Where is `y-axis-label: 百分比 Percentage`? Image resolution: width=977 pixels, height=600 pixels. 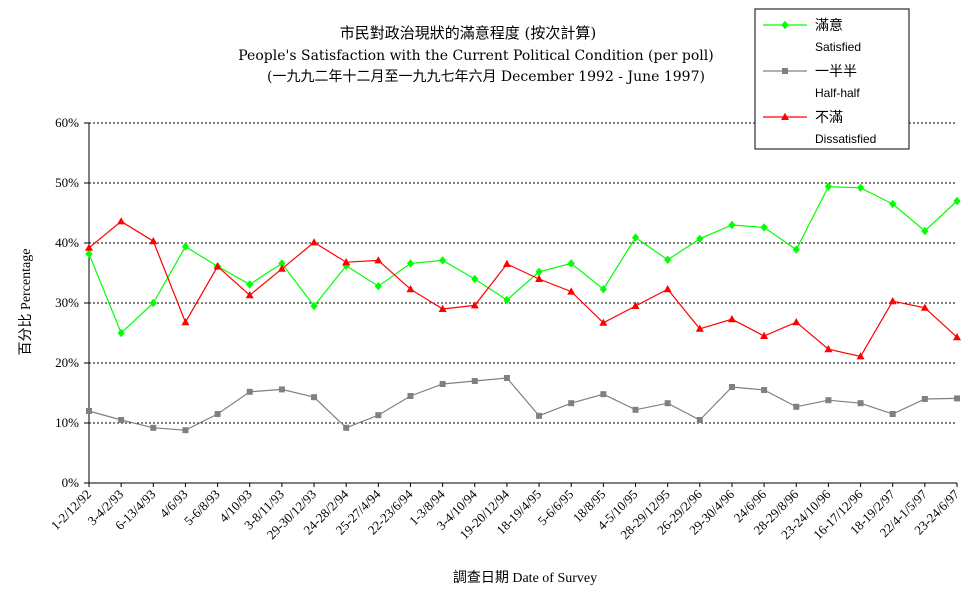 y-axis-label: 百分比 Percentage is located at coordinates (26, 302).